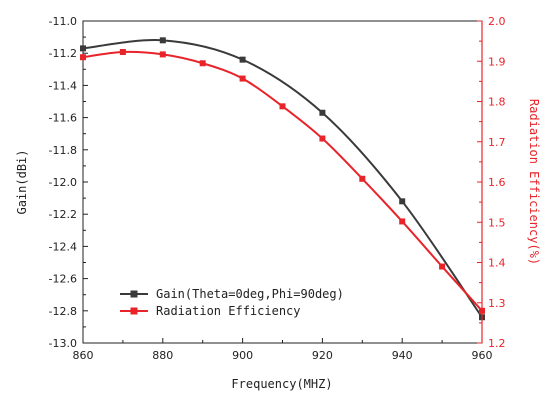 The height and width of the screenshot is (401, 550). What do you see at coordinates (63, 182) in the screenshot?
I see `y-tick-label: -12.0` at bounding box center [63, 182].